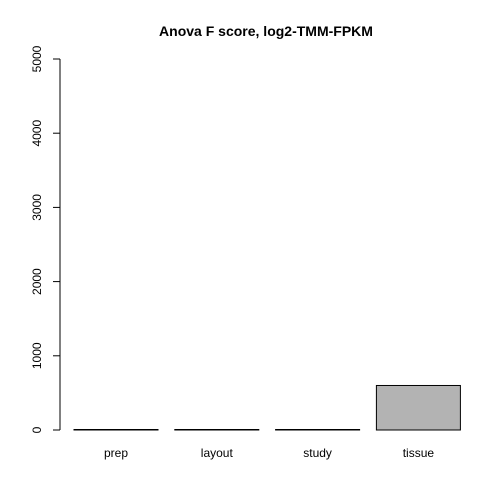 Image resolution: width=504 pixels, height=504 pixels. Describe the element at coordinates (37, 207) in the screenshot. I see `y-tick-label-3000: 3000` at that location.